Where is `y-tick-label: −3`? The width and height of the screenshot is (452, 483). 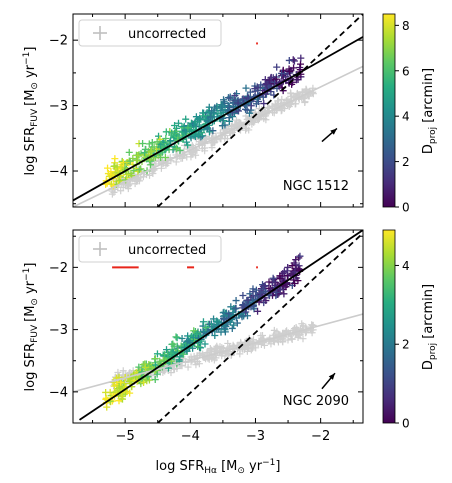 y-tick-label: −3 is located at coordinates (58, 330).